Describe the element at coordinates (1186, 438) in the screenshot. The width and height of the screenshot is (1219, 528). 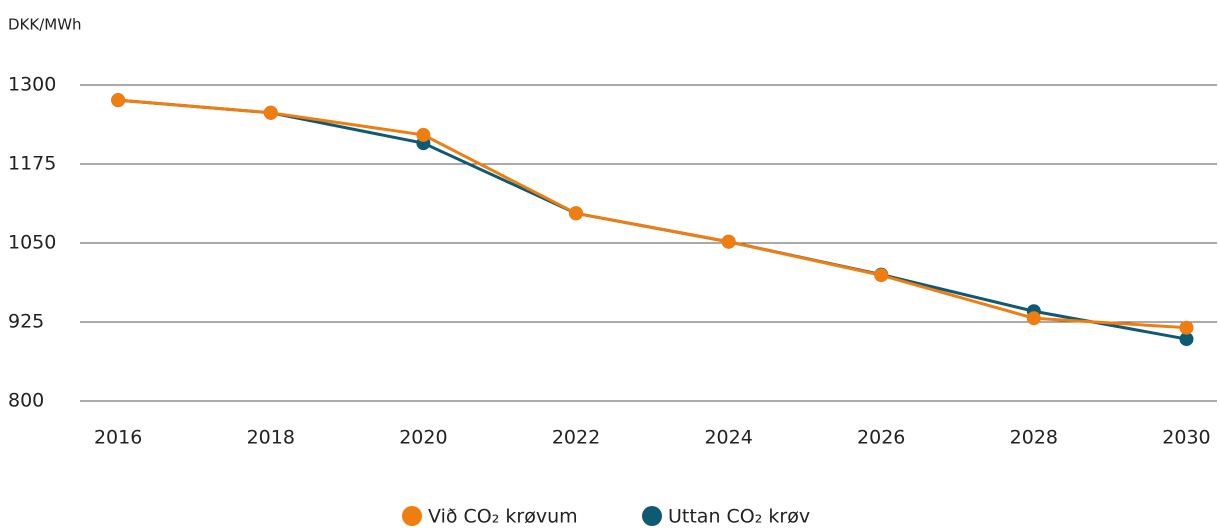
I see `x-tick-label: 2030` at that location.